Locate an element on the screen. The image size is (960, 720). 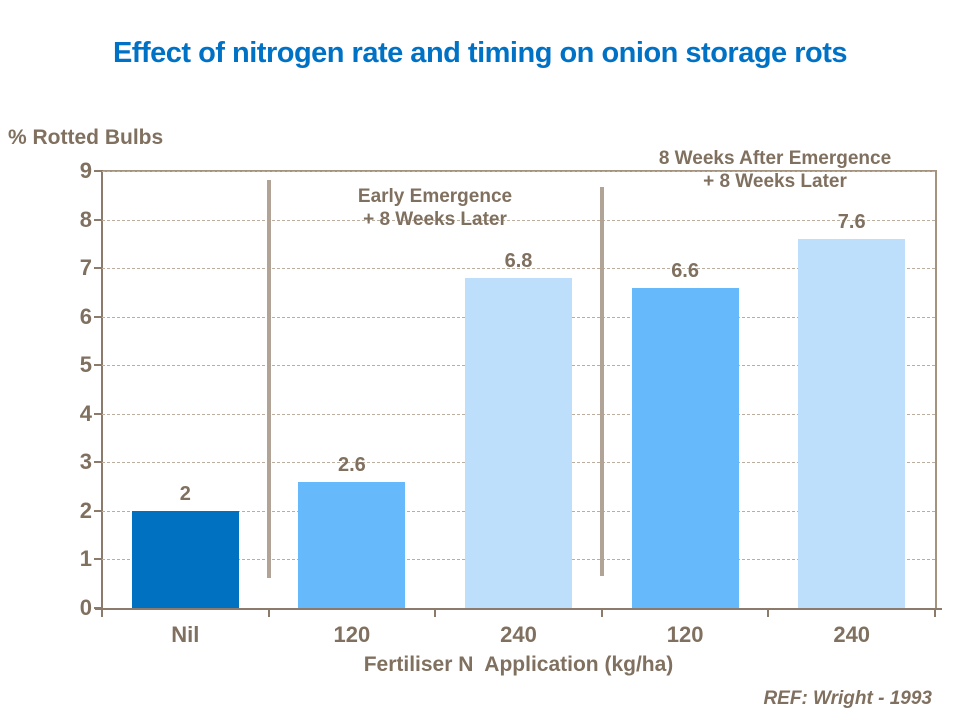
bar-value-label: 2.6 is located at coordinates (351, 464).